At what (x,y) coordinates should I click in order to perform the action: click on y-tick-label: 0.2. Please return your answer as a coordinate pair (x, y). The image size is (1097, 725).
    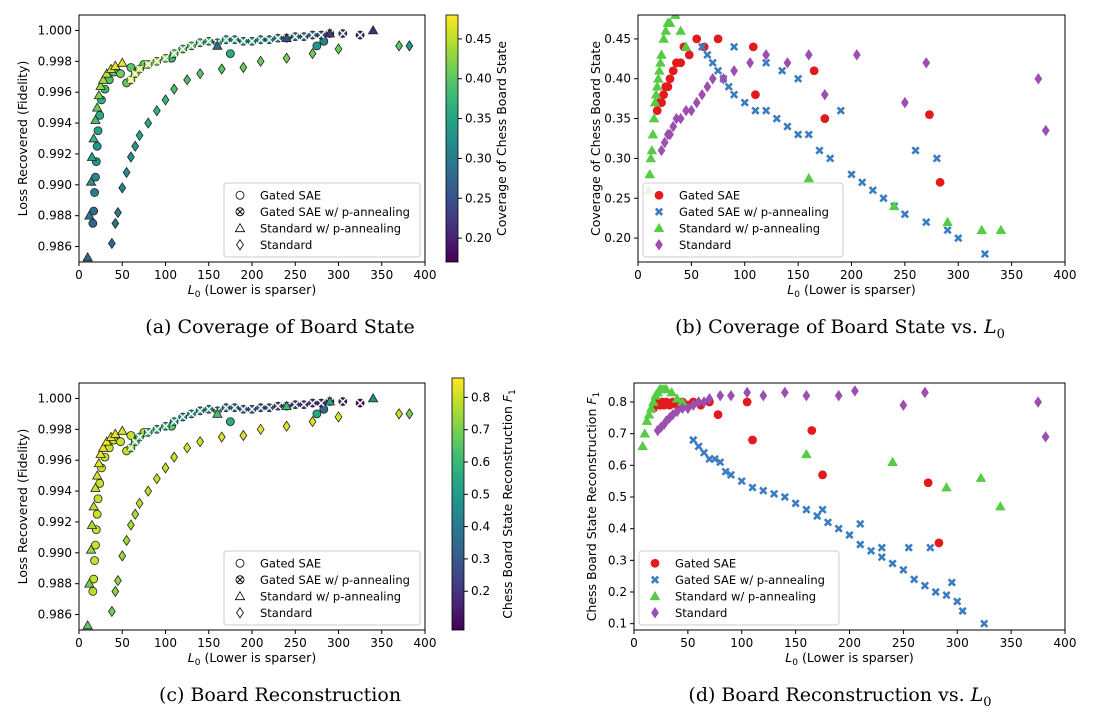
    Looking at the image, I should click on (617, 592).